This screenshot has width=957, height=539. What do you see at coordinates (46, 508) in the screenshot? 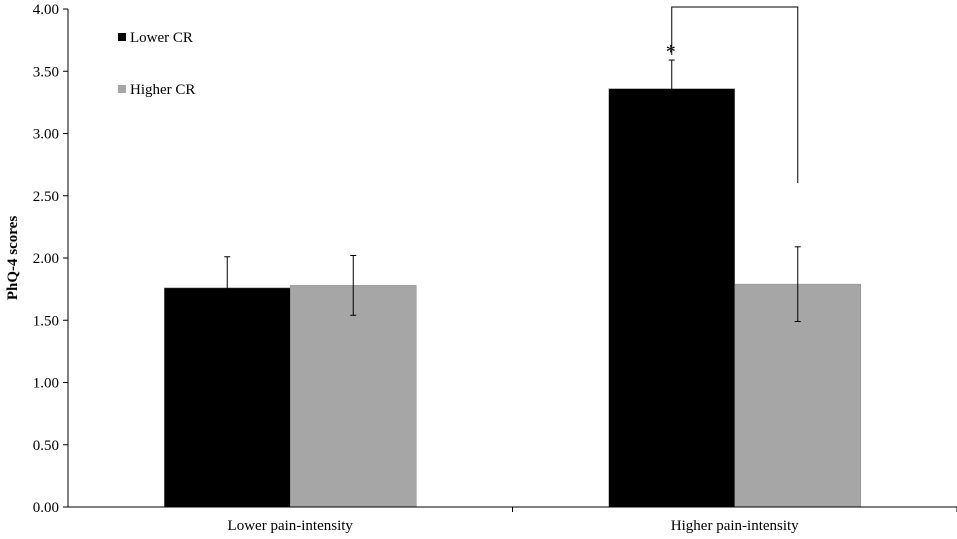
I see `y-tick-label: 0.00` at bounding box center [46, 508].